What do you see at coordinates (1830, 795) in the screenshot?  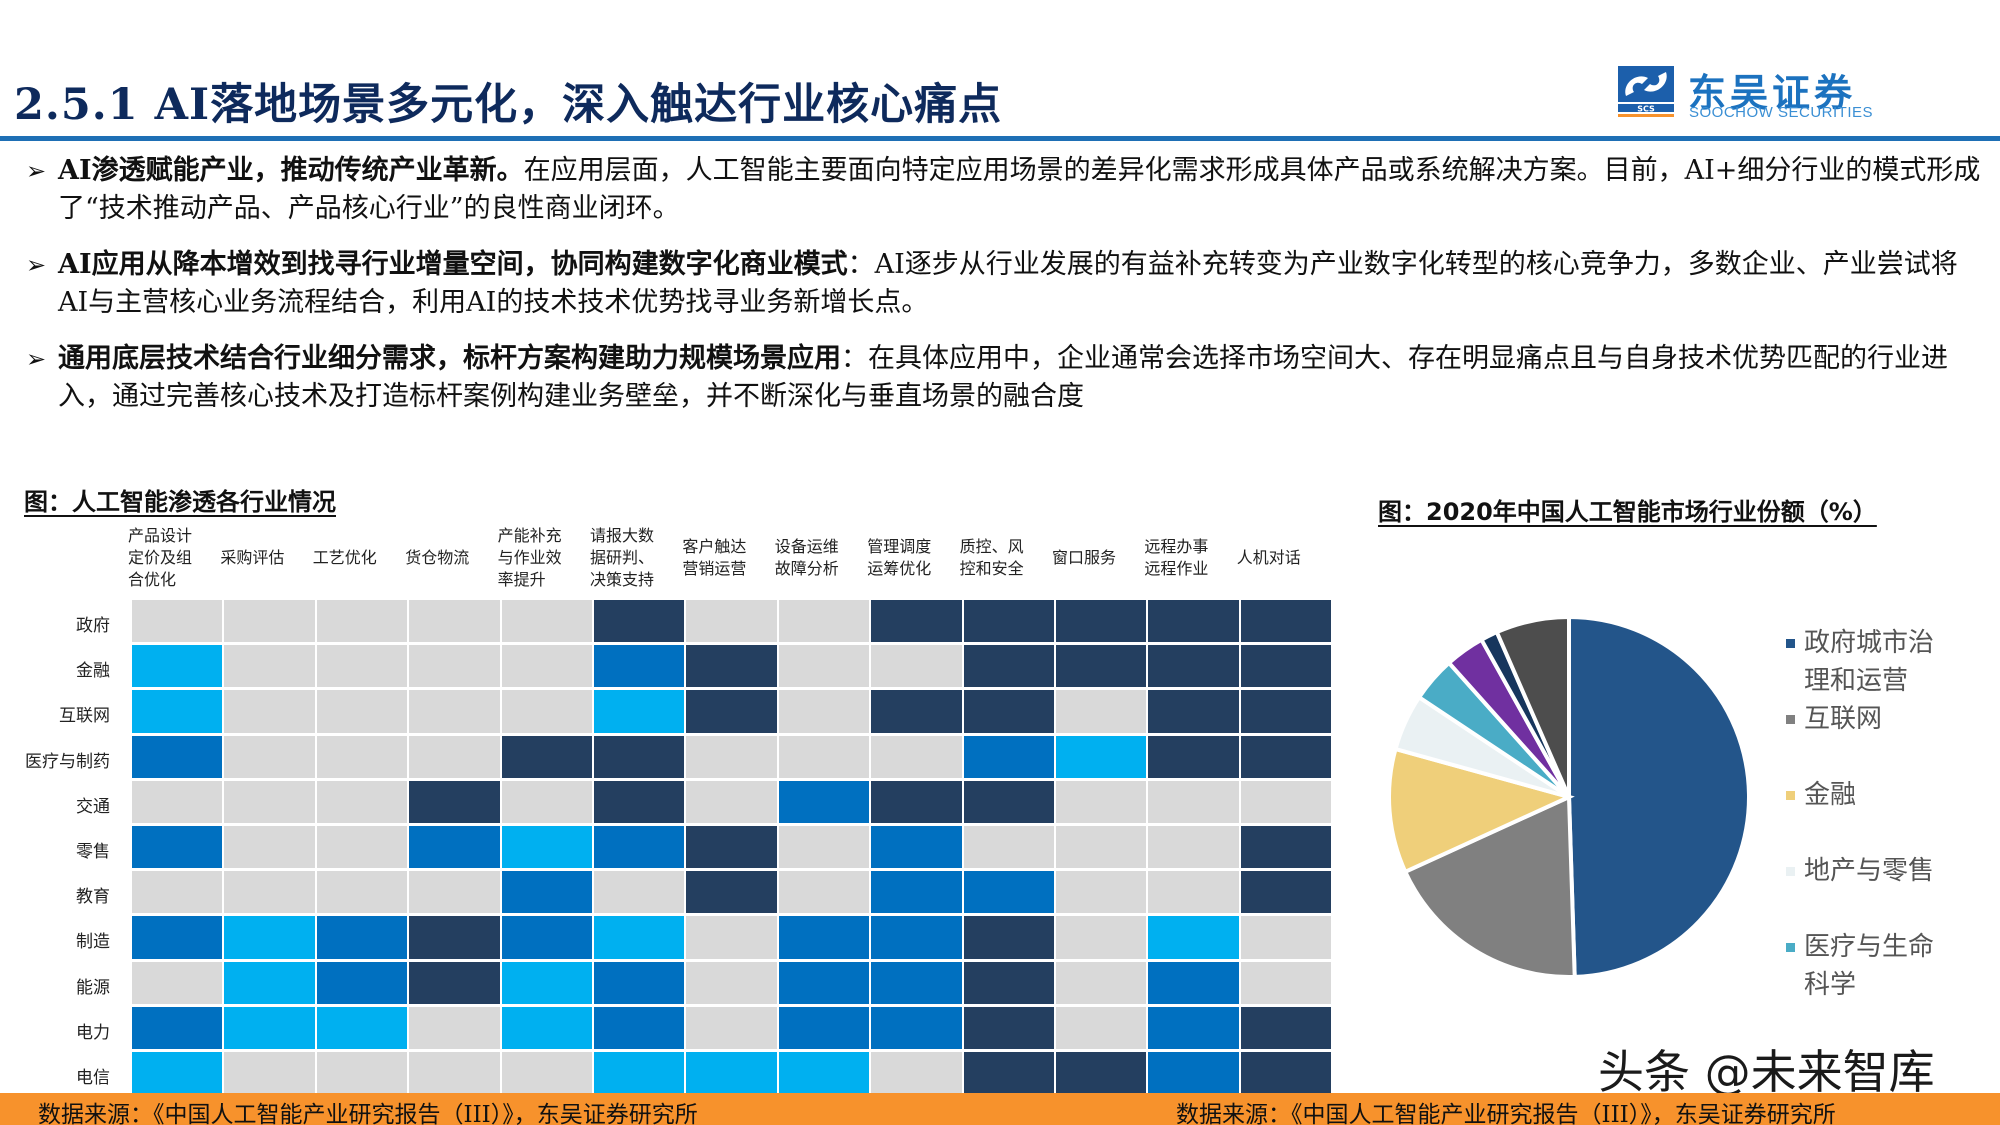 I see `legend-label: 金融` at bounding box center [1830, 795].